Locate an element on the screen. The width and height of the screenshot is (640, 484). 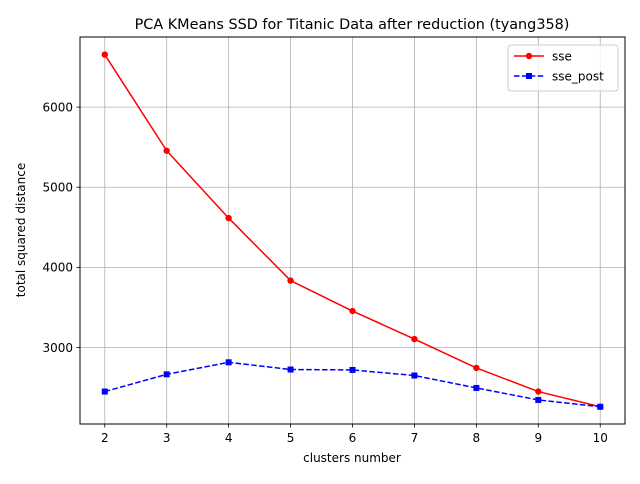
x-ticks: 2 3 4 5 6 7 8 9 10 is located at coordinates (354, 434).